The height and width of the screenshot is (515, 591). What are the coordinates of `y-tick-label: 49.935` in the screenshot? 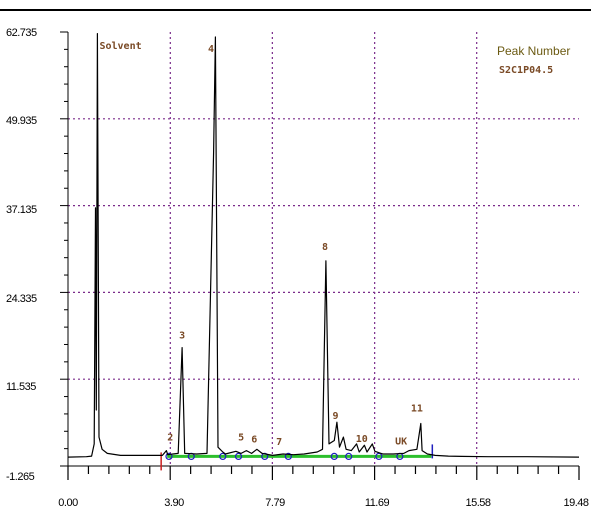 It's located at (21, 121).